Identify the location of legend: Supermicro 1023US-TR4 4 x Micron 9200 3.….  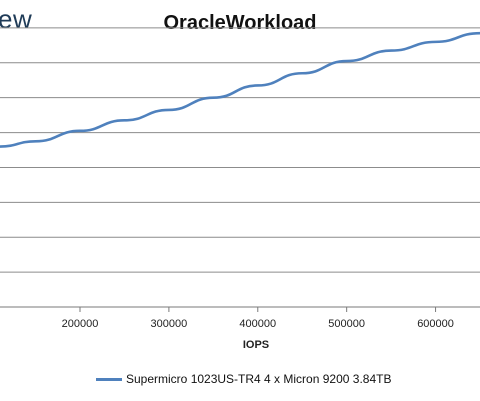
(243, 379).